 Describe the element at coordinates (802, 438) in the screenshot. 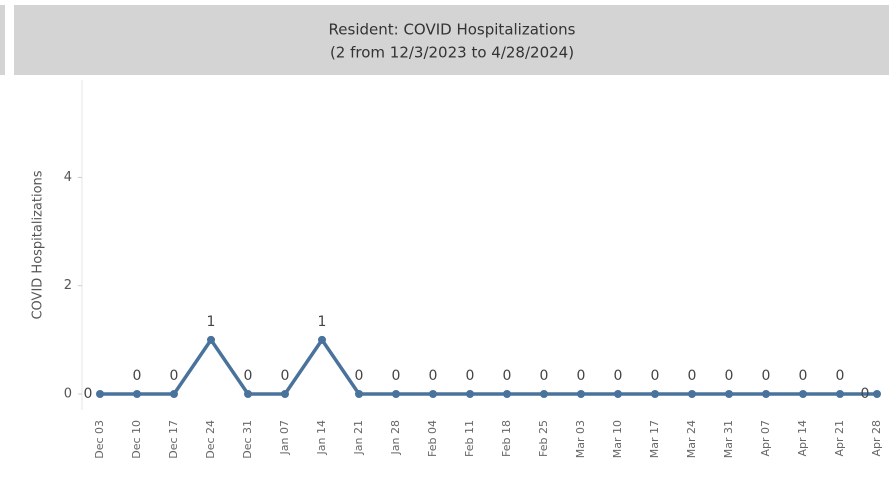

I see `x-tick-label: Apr 14` at that location.